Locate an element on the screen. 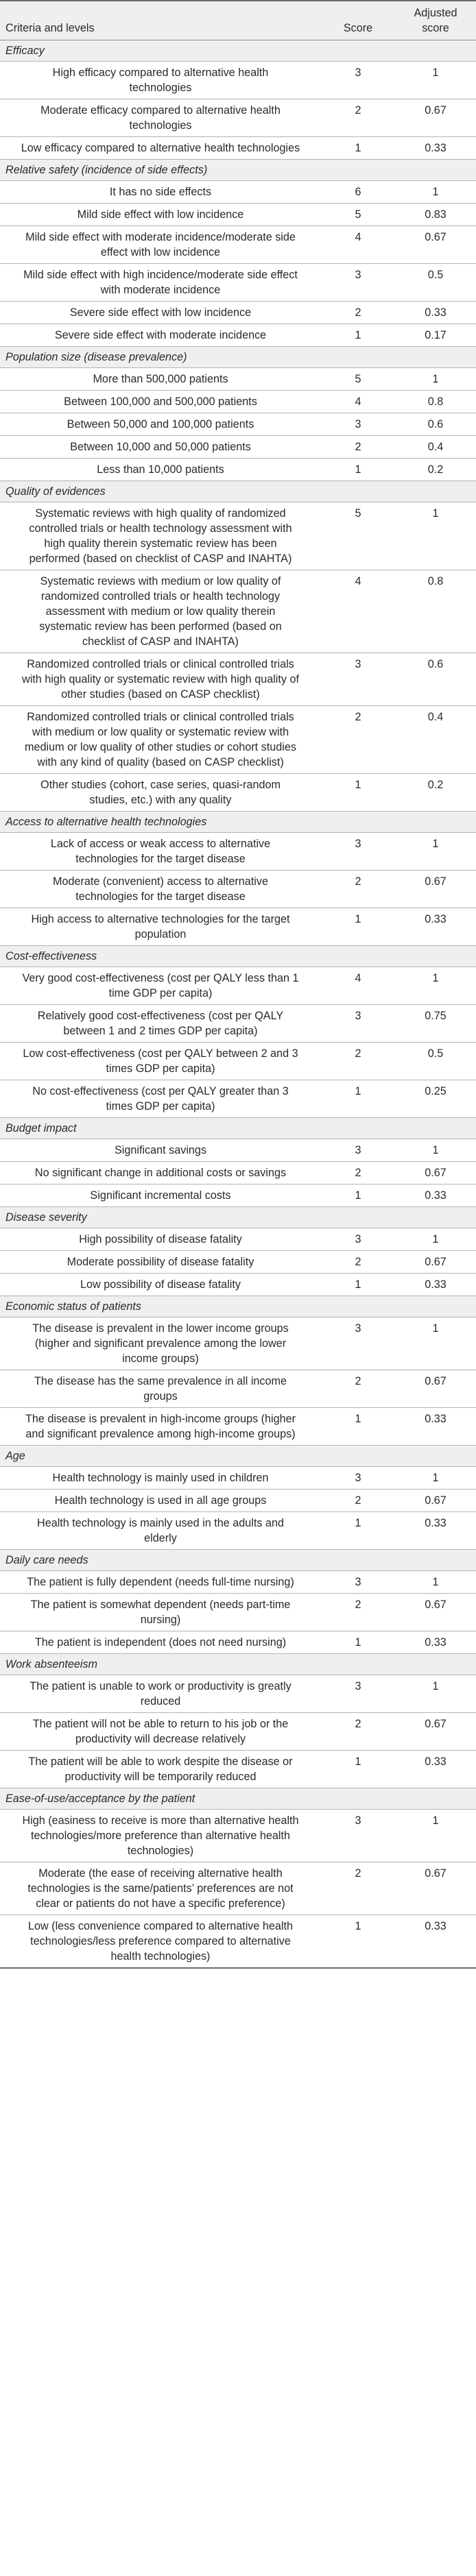 The width and height of the screenshot is (476, 2576). level-label: Severe side effect with low incidence is located at coordinates (160, 312).